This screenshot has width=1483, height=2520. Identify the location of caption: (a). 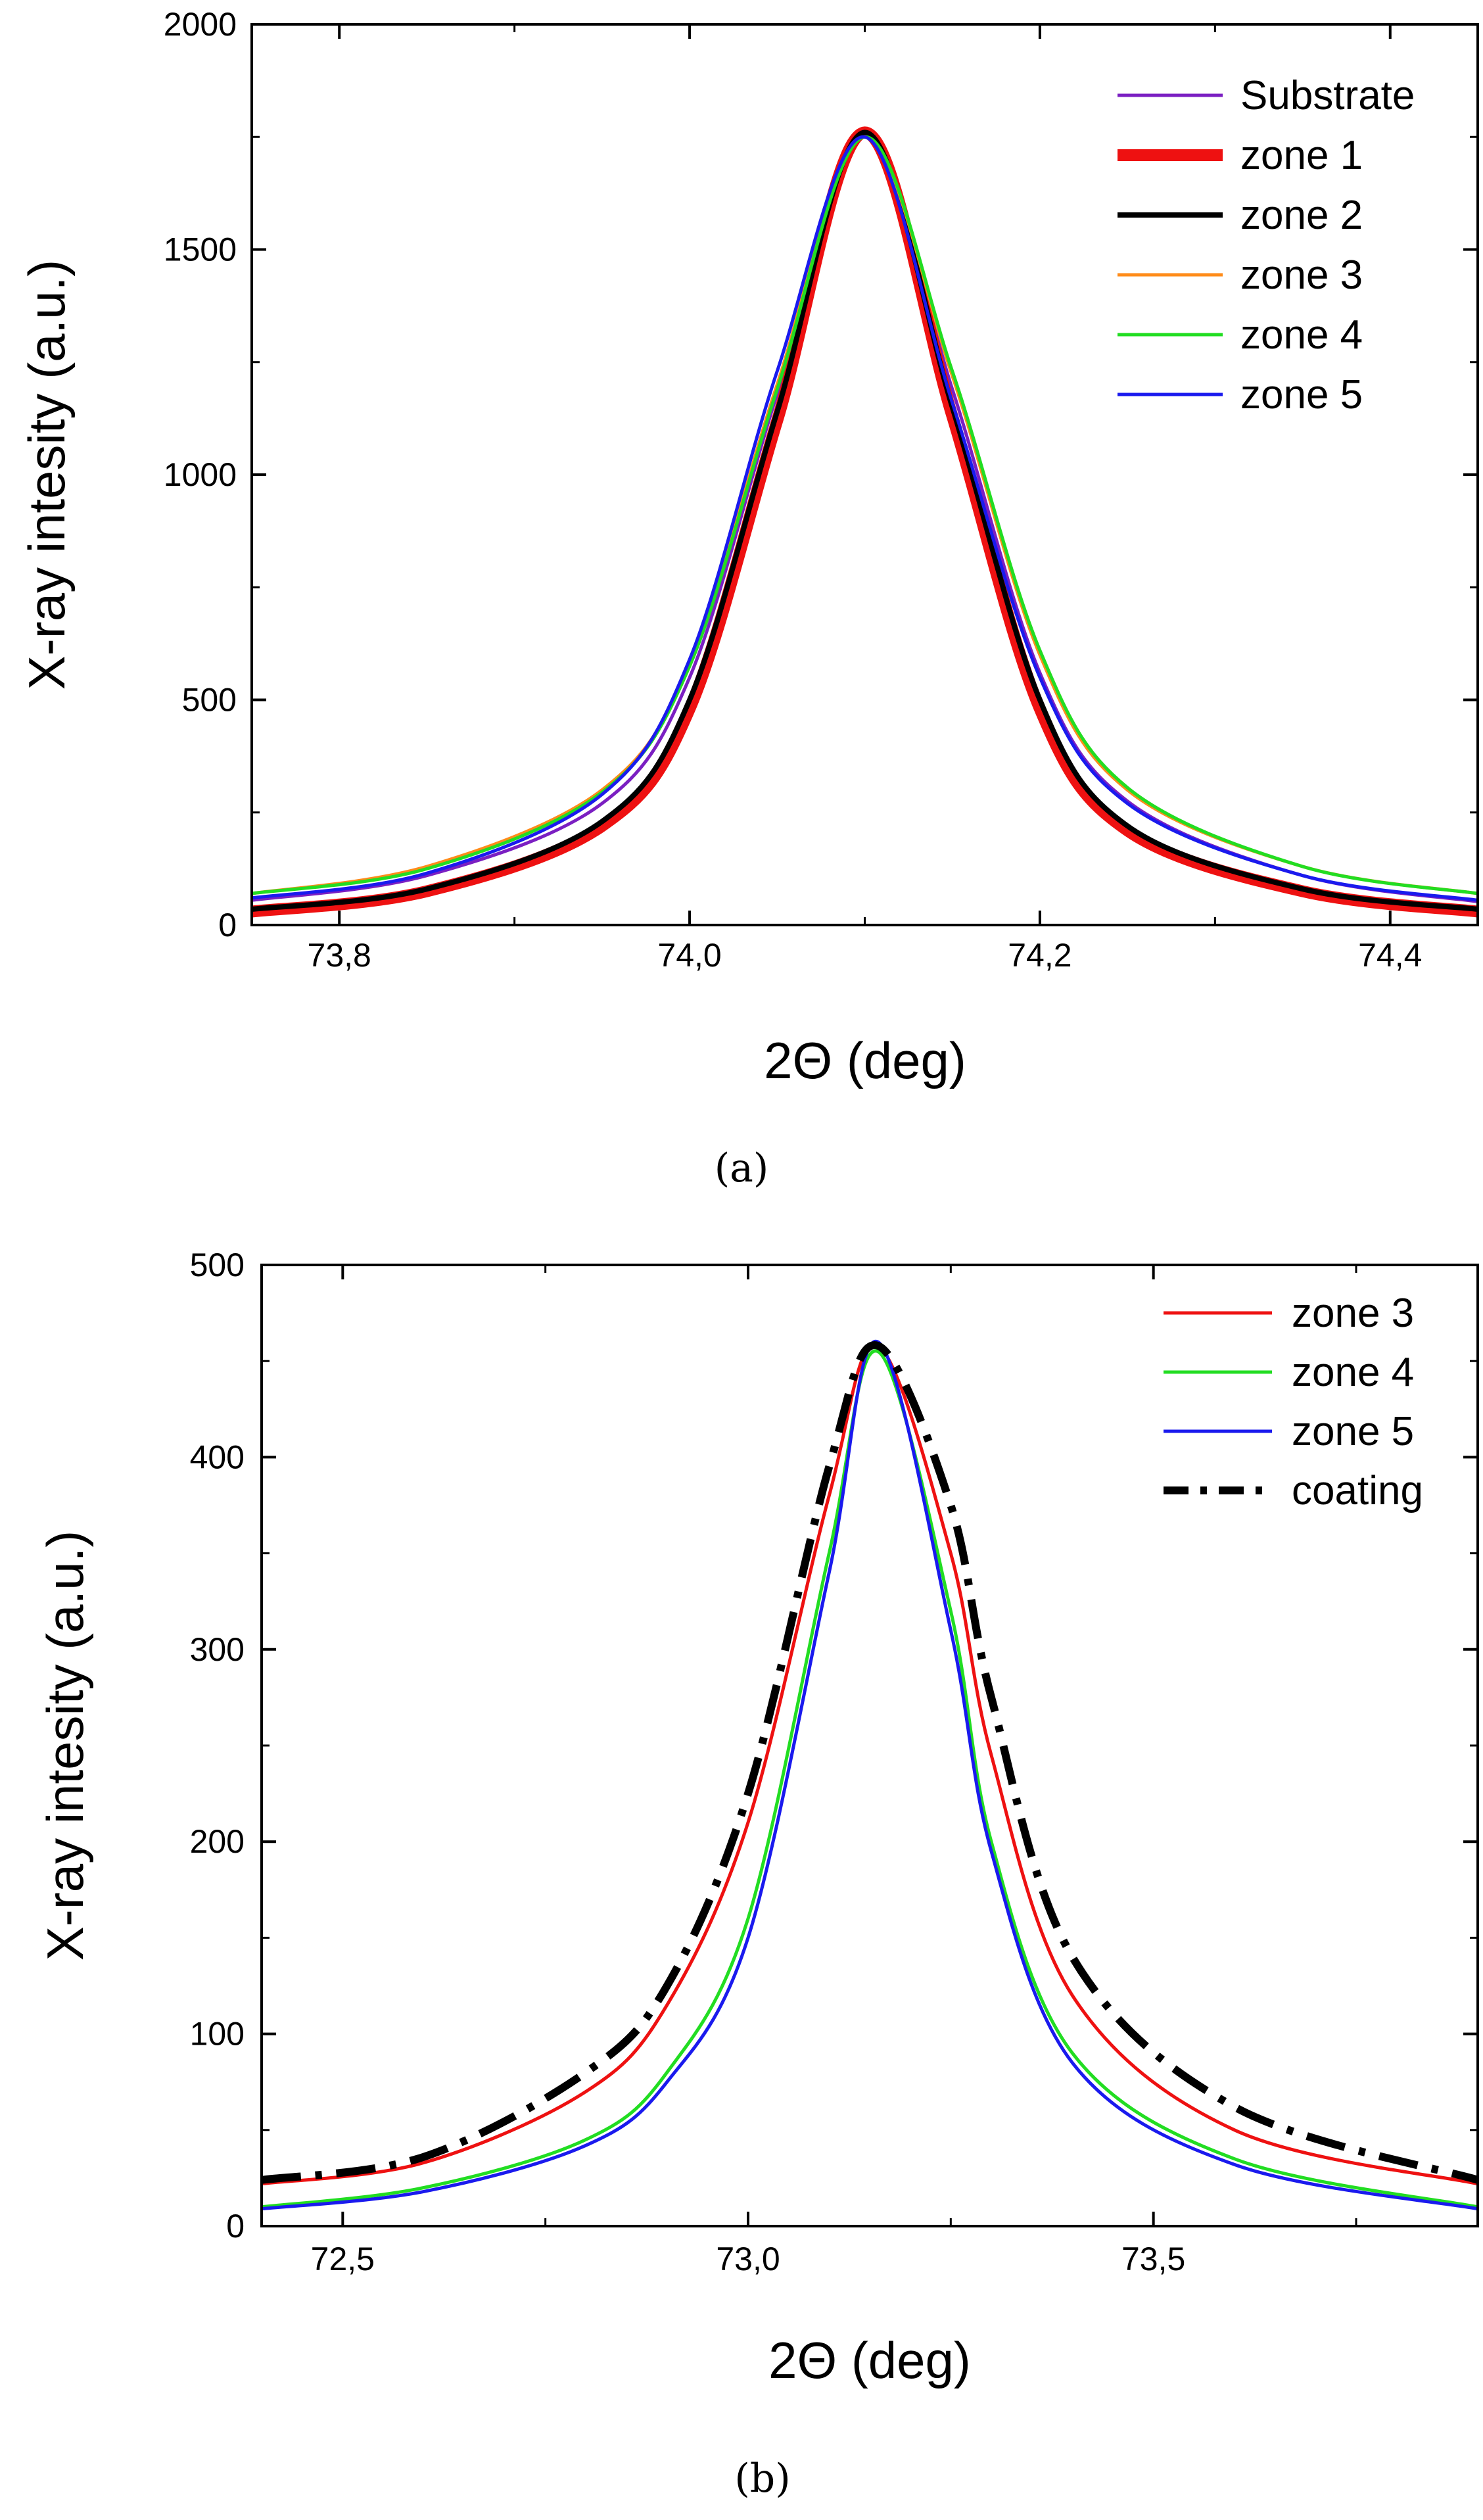
(742, 1168).